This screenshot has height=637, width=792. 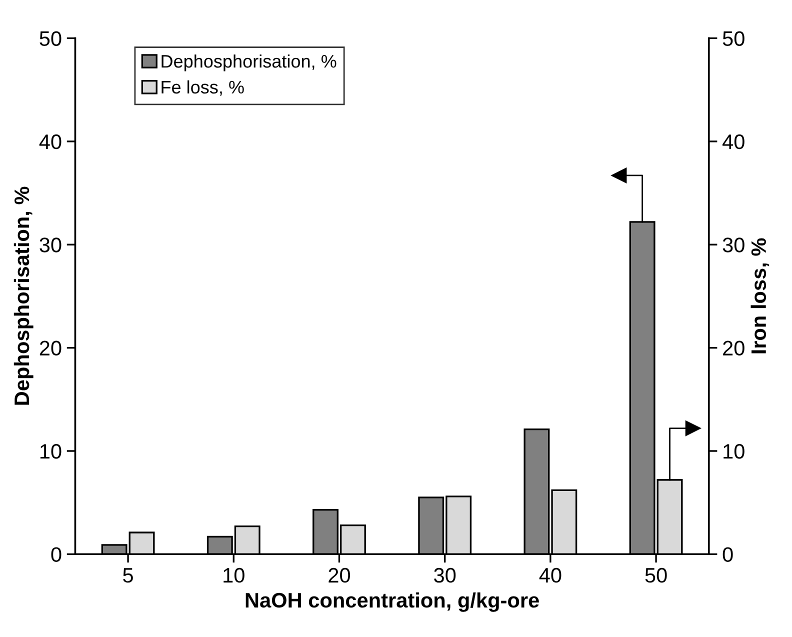 What do you see at coordinates (50, 142) in the screenshot?
I see `y-tick-label: 40` at bounding box center [50, 142].